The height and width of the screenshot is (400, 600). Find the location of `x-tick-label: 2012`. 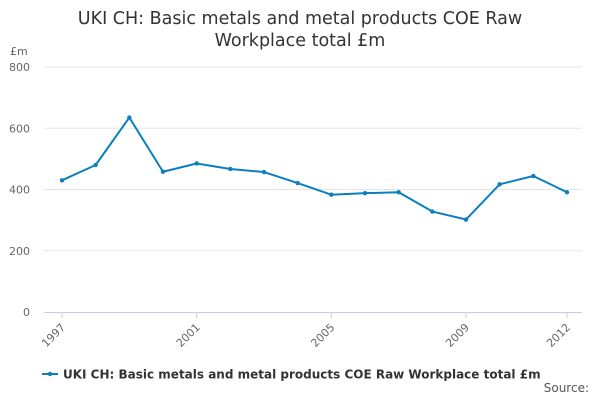

x-tick-label: 2012 is located at coordinates (558, 335).